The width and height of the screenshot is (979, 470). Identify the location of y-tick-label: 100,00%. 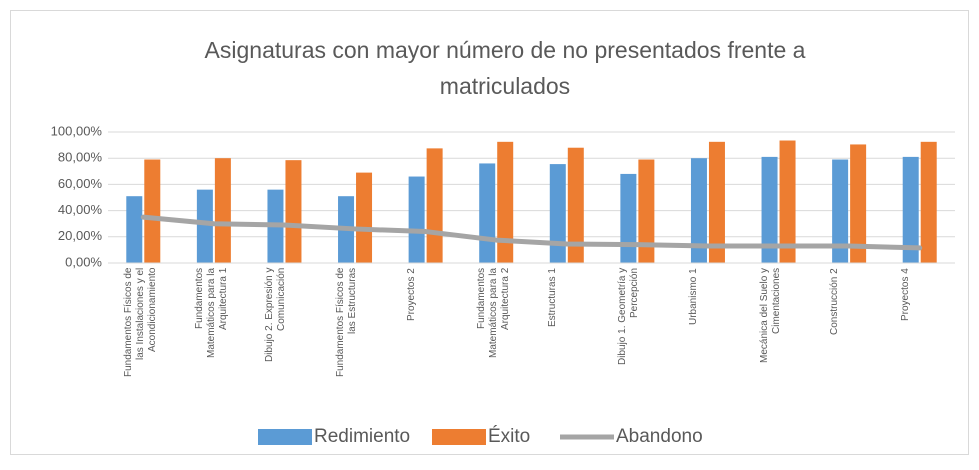
(77, 130).